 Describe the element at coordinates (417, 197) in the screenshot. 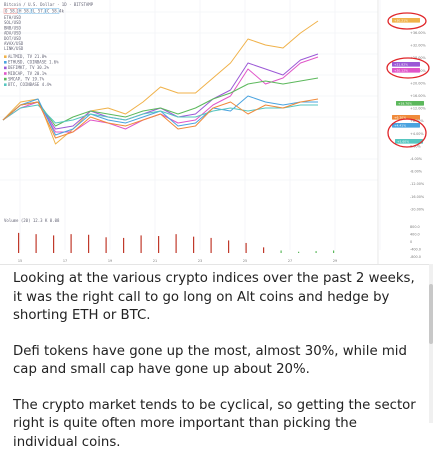

I see `y-axis-tick: -16.00%` at that location.